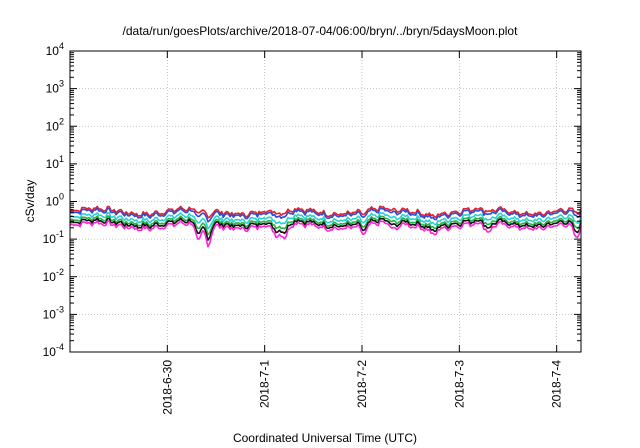 This screenshot has height=448, width=640. I want to click on y-tick-label: 10⁻⁴, so click(53, 350).